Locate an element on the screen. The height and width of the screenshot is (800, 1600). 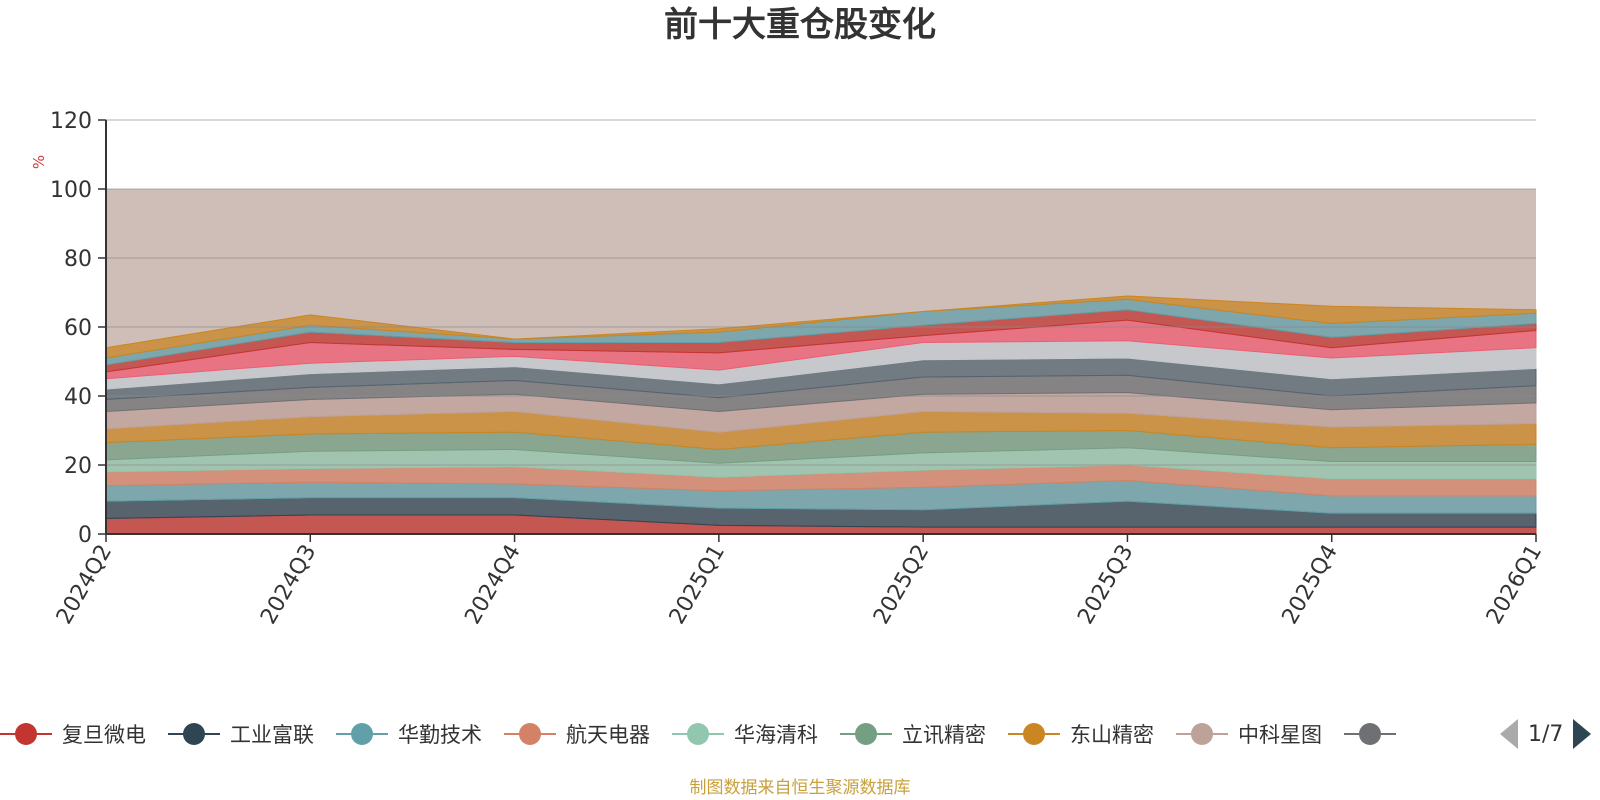
legend-label: 中科星图 is located at coordinates (1280, 735).